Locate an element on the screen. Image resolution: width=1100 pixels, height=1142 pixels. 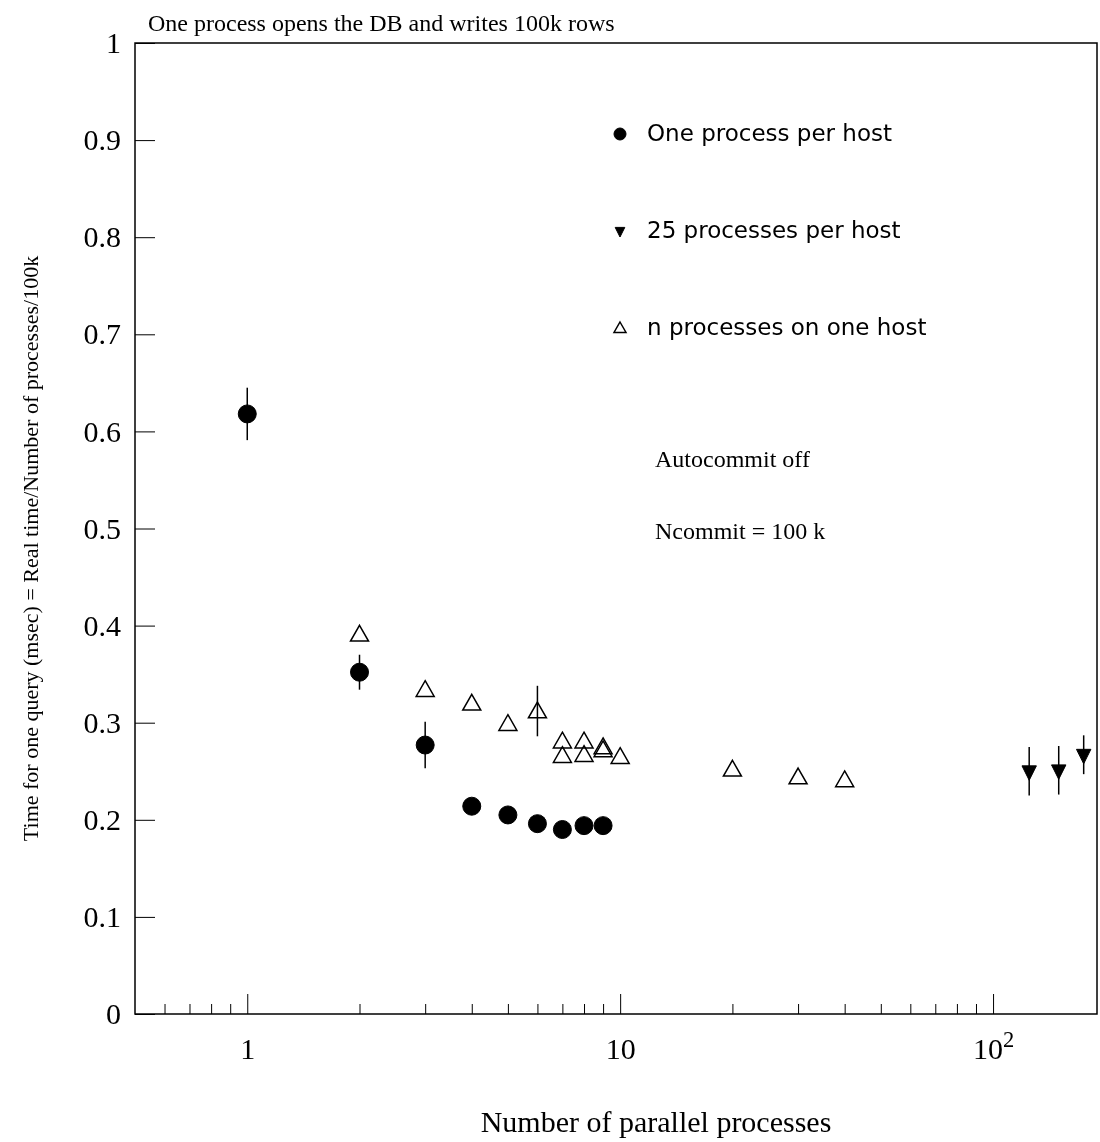
y-tick-label: 0.2 is located at coordinates (102, 819).